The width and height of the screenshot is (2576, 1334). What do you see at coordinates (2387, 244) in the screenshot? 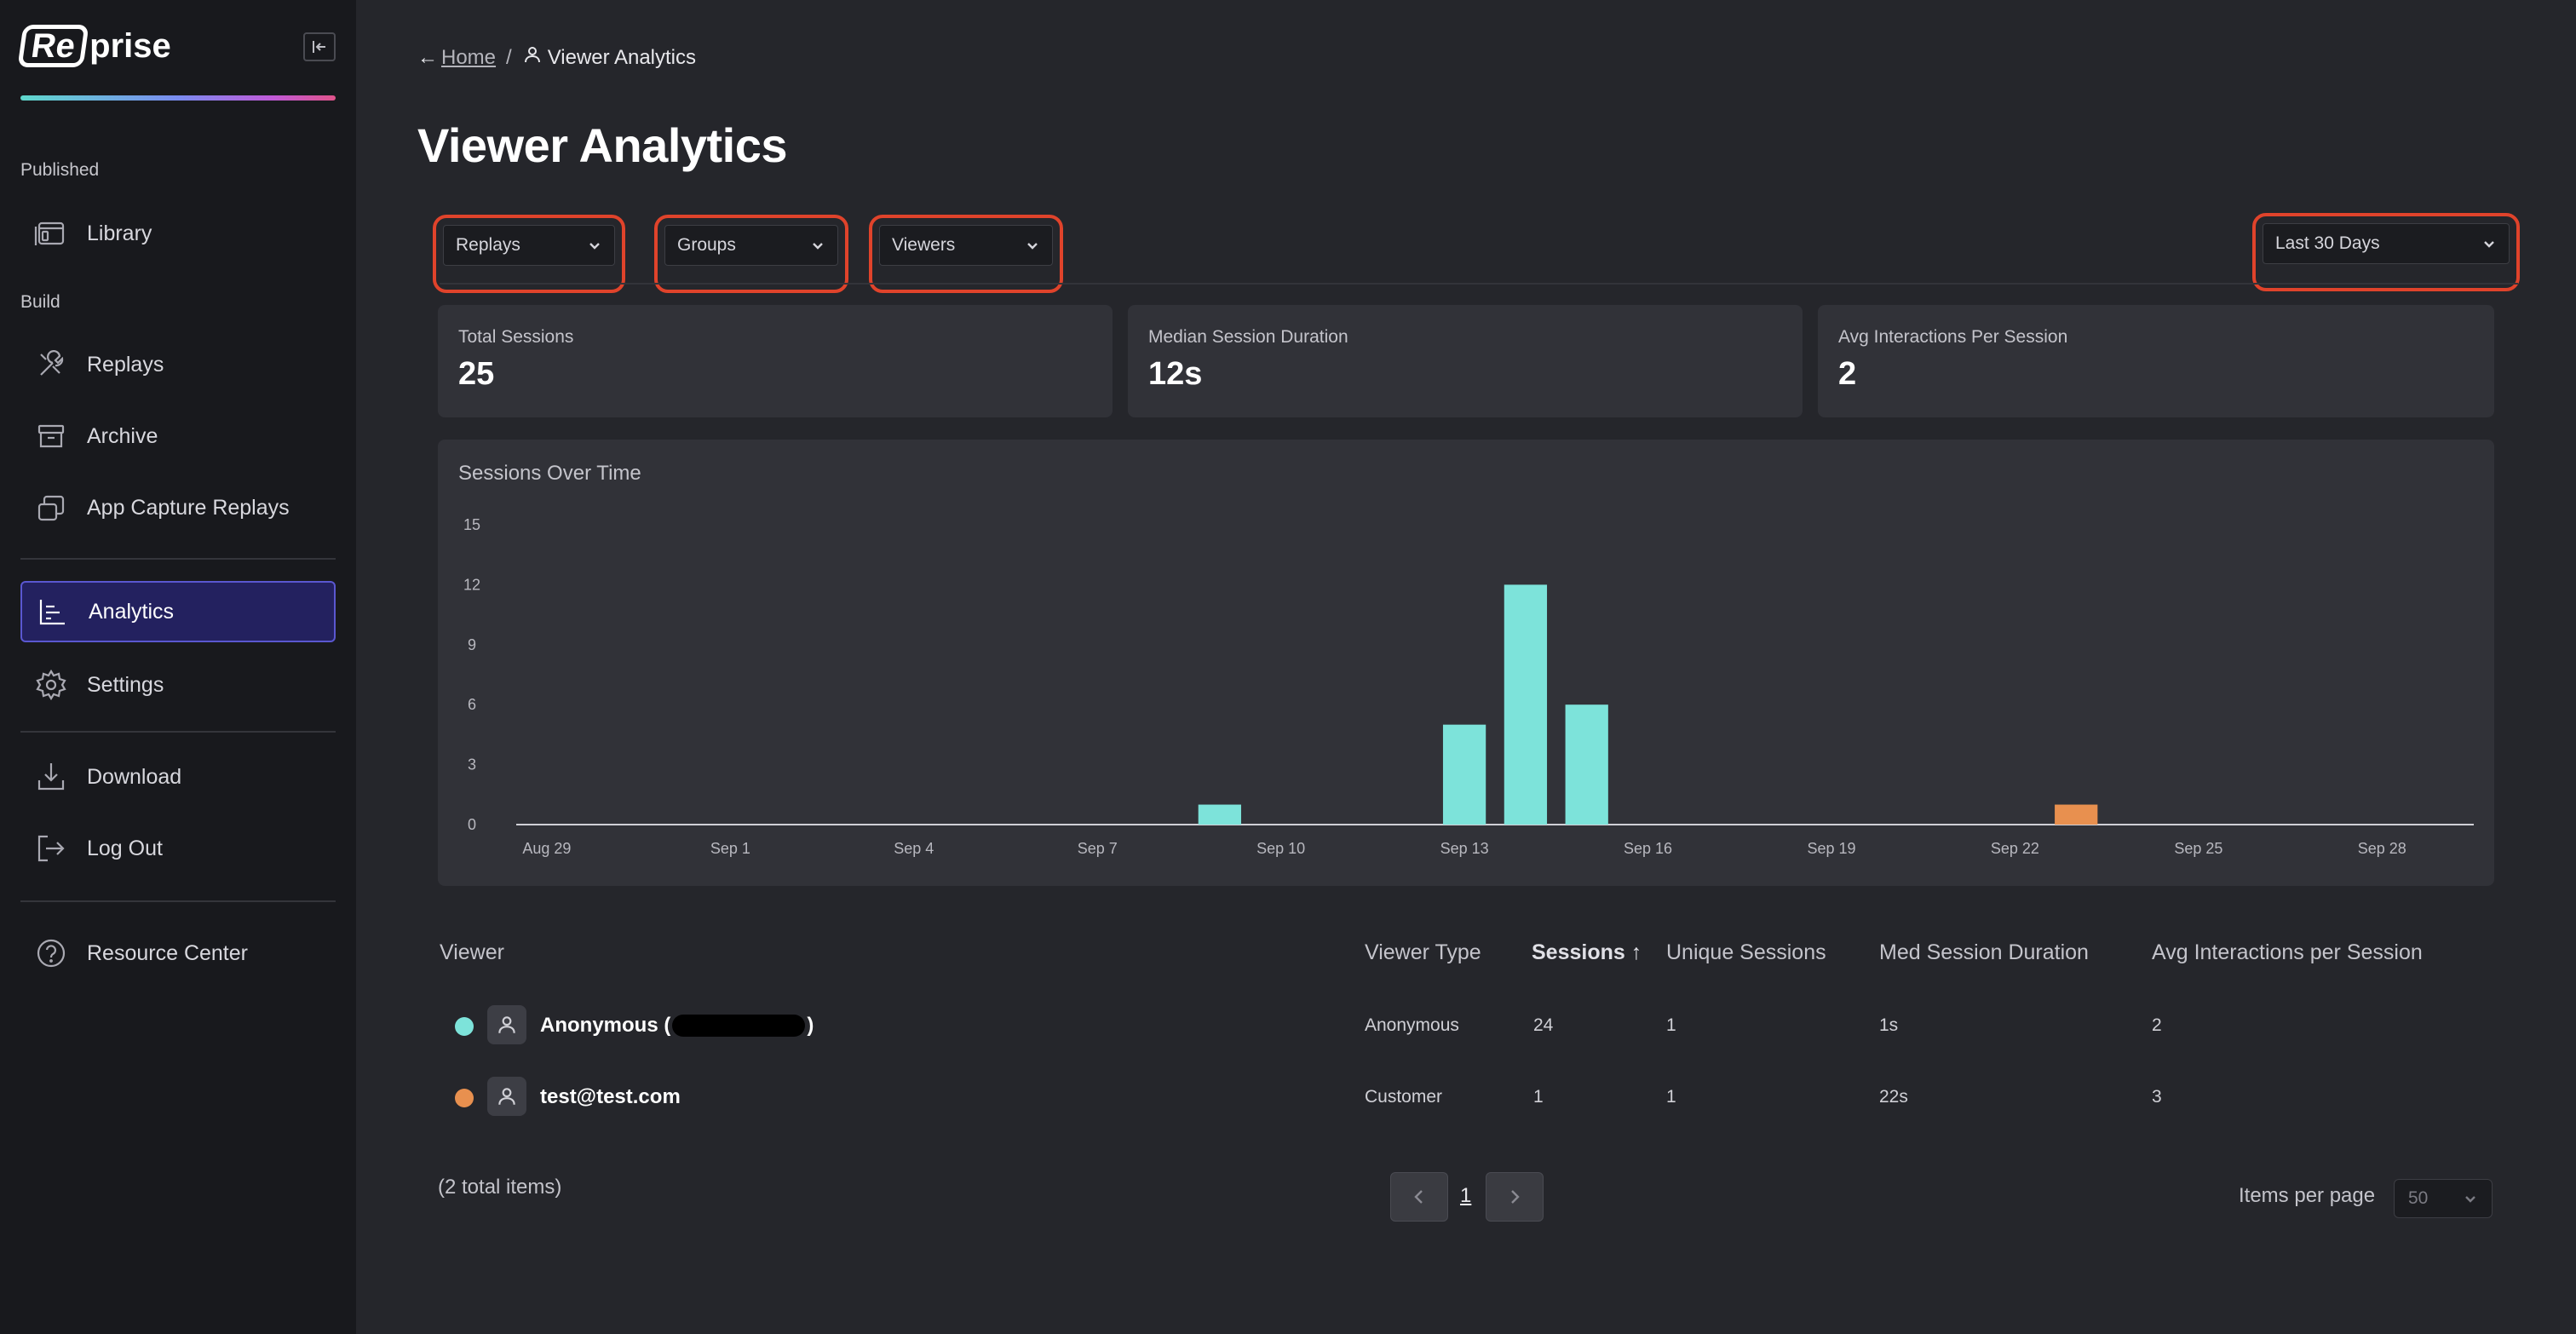
I see `date-range-select: Last 30 Days` at bounding box center [2387, 244].